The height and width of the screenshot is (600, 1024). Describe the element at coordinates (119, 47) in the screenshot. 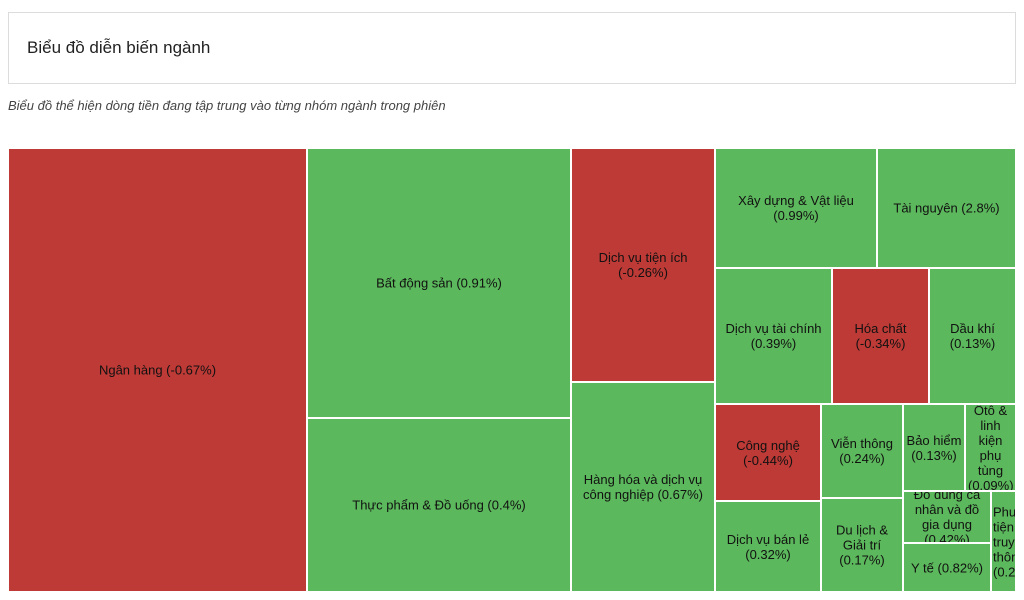

I see `page-title: Biểu đồ diễn biến ngành` at that location.